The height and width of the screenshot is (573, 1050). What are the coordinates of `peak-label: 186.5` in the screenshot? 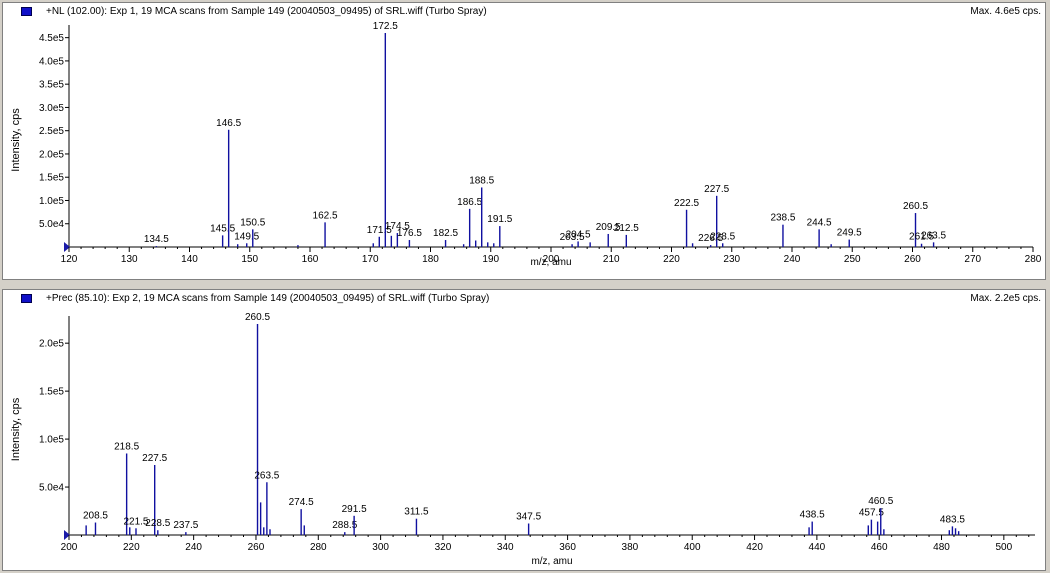 It's located at (469, 202).